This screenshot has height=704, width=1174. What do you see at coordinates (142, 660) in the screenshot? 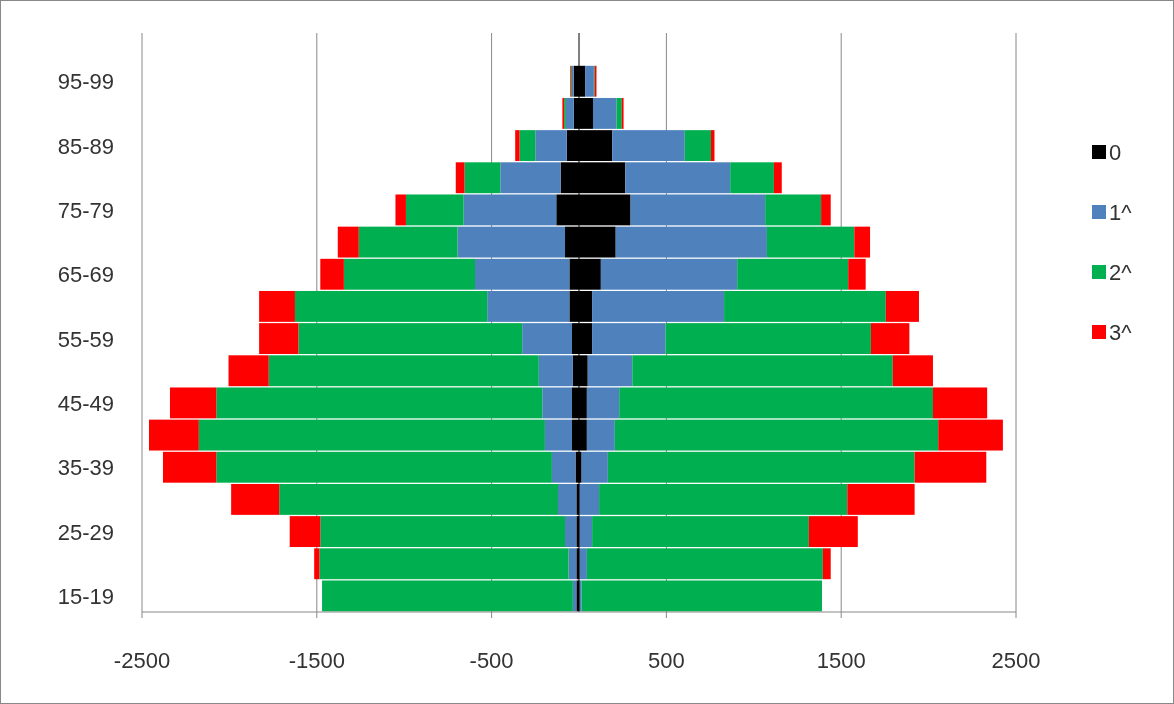
I see `x-tick-label: -2500` at bounding box center [142, 660].